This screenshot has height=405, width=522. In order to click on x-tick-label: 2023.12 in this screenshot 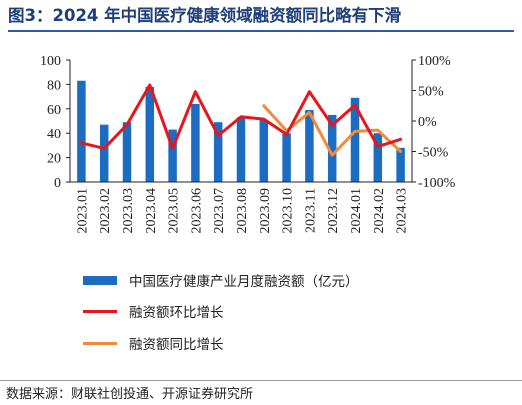, I will do `click(333, 211)`.